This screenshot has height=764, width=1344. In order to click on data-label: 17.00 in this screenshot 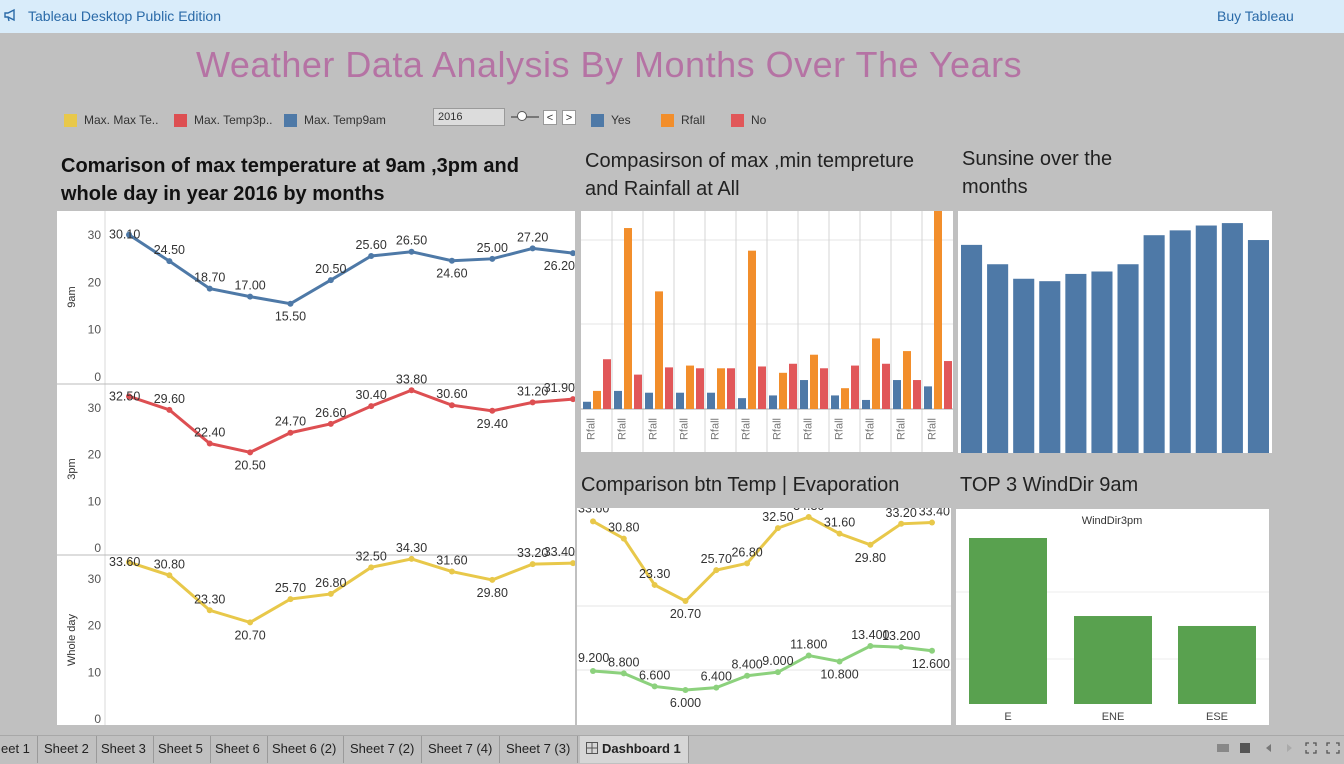, I will do `click(249, 286)`.